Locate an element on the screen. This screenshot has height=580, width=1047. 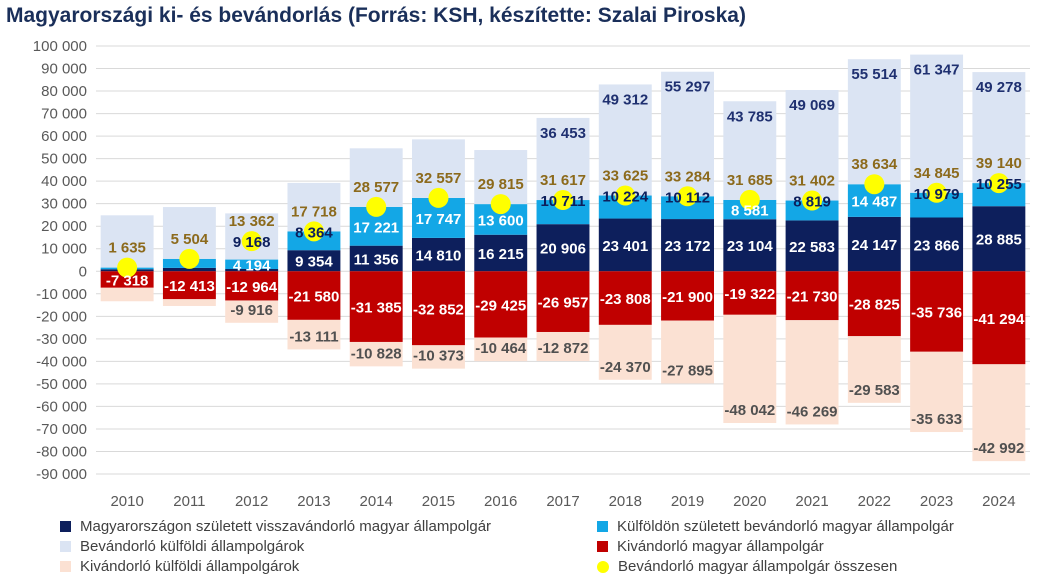
data-label-series-0: 28 885 is located at coordinates (999, 240).